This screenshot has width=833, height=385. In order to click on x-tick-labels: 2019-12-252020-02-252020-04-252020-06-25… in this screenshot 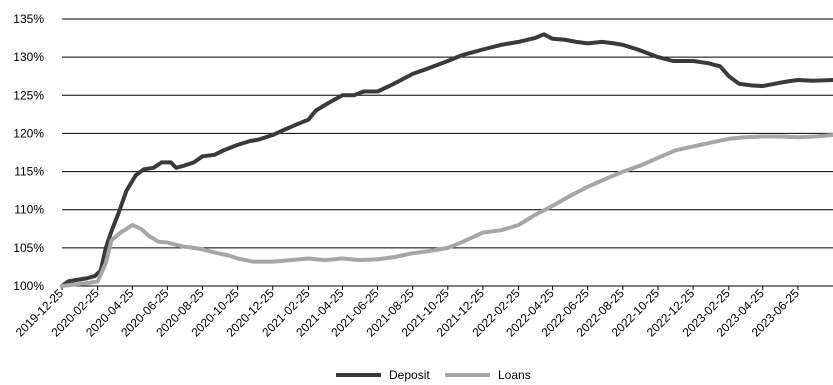, I will do `click(407, 313)`.